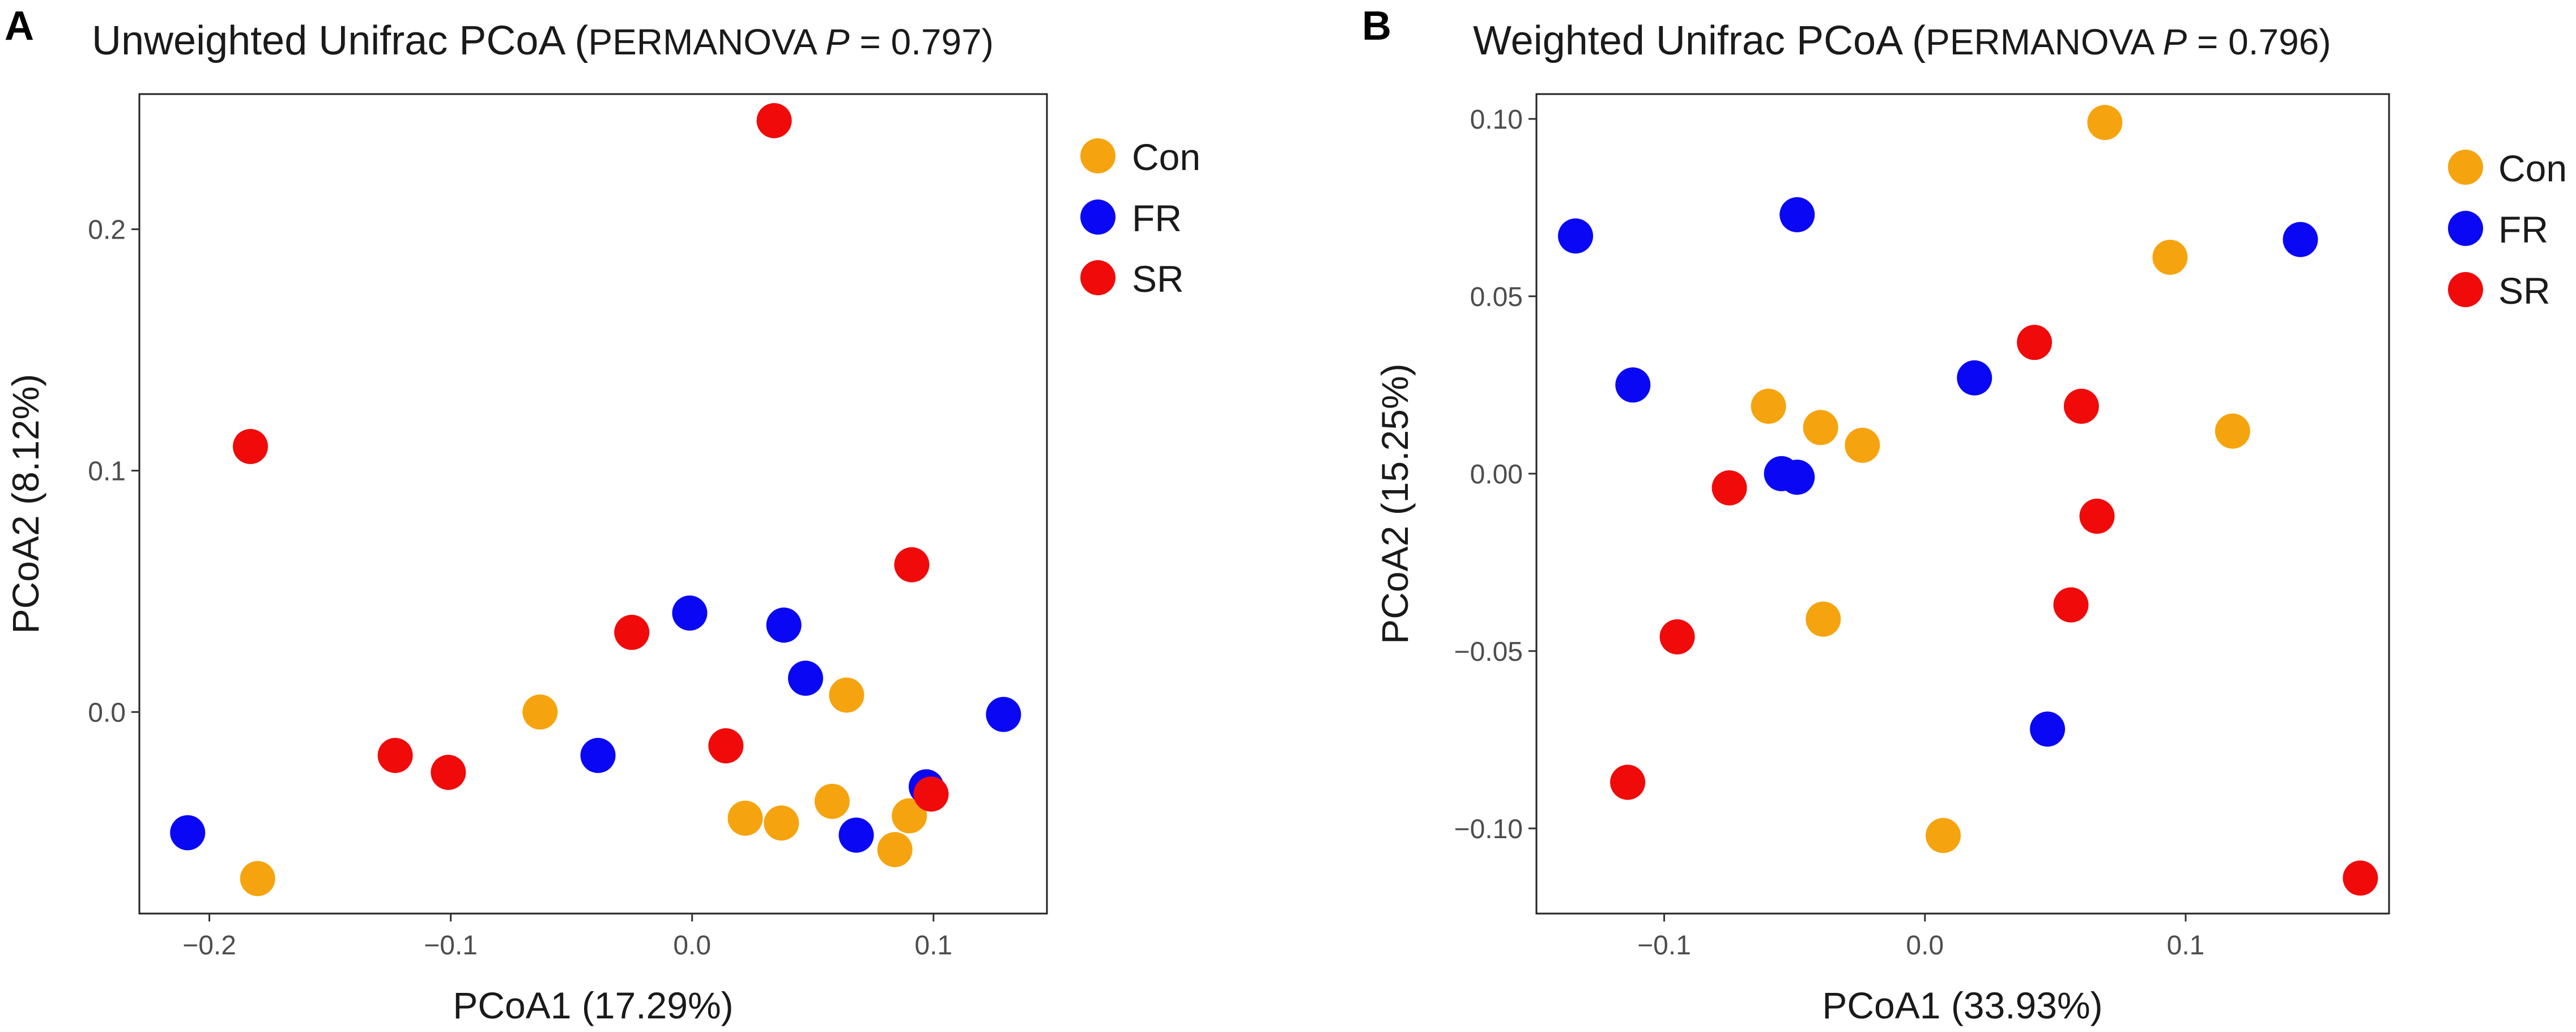 Image resolution: width=2576 pixels, height=1032 pixels. I want to click on legend-b-con-label: Con, so click(2532, 168).